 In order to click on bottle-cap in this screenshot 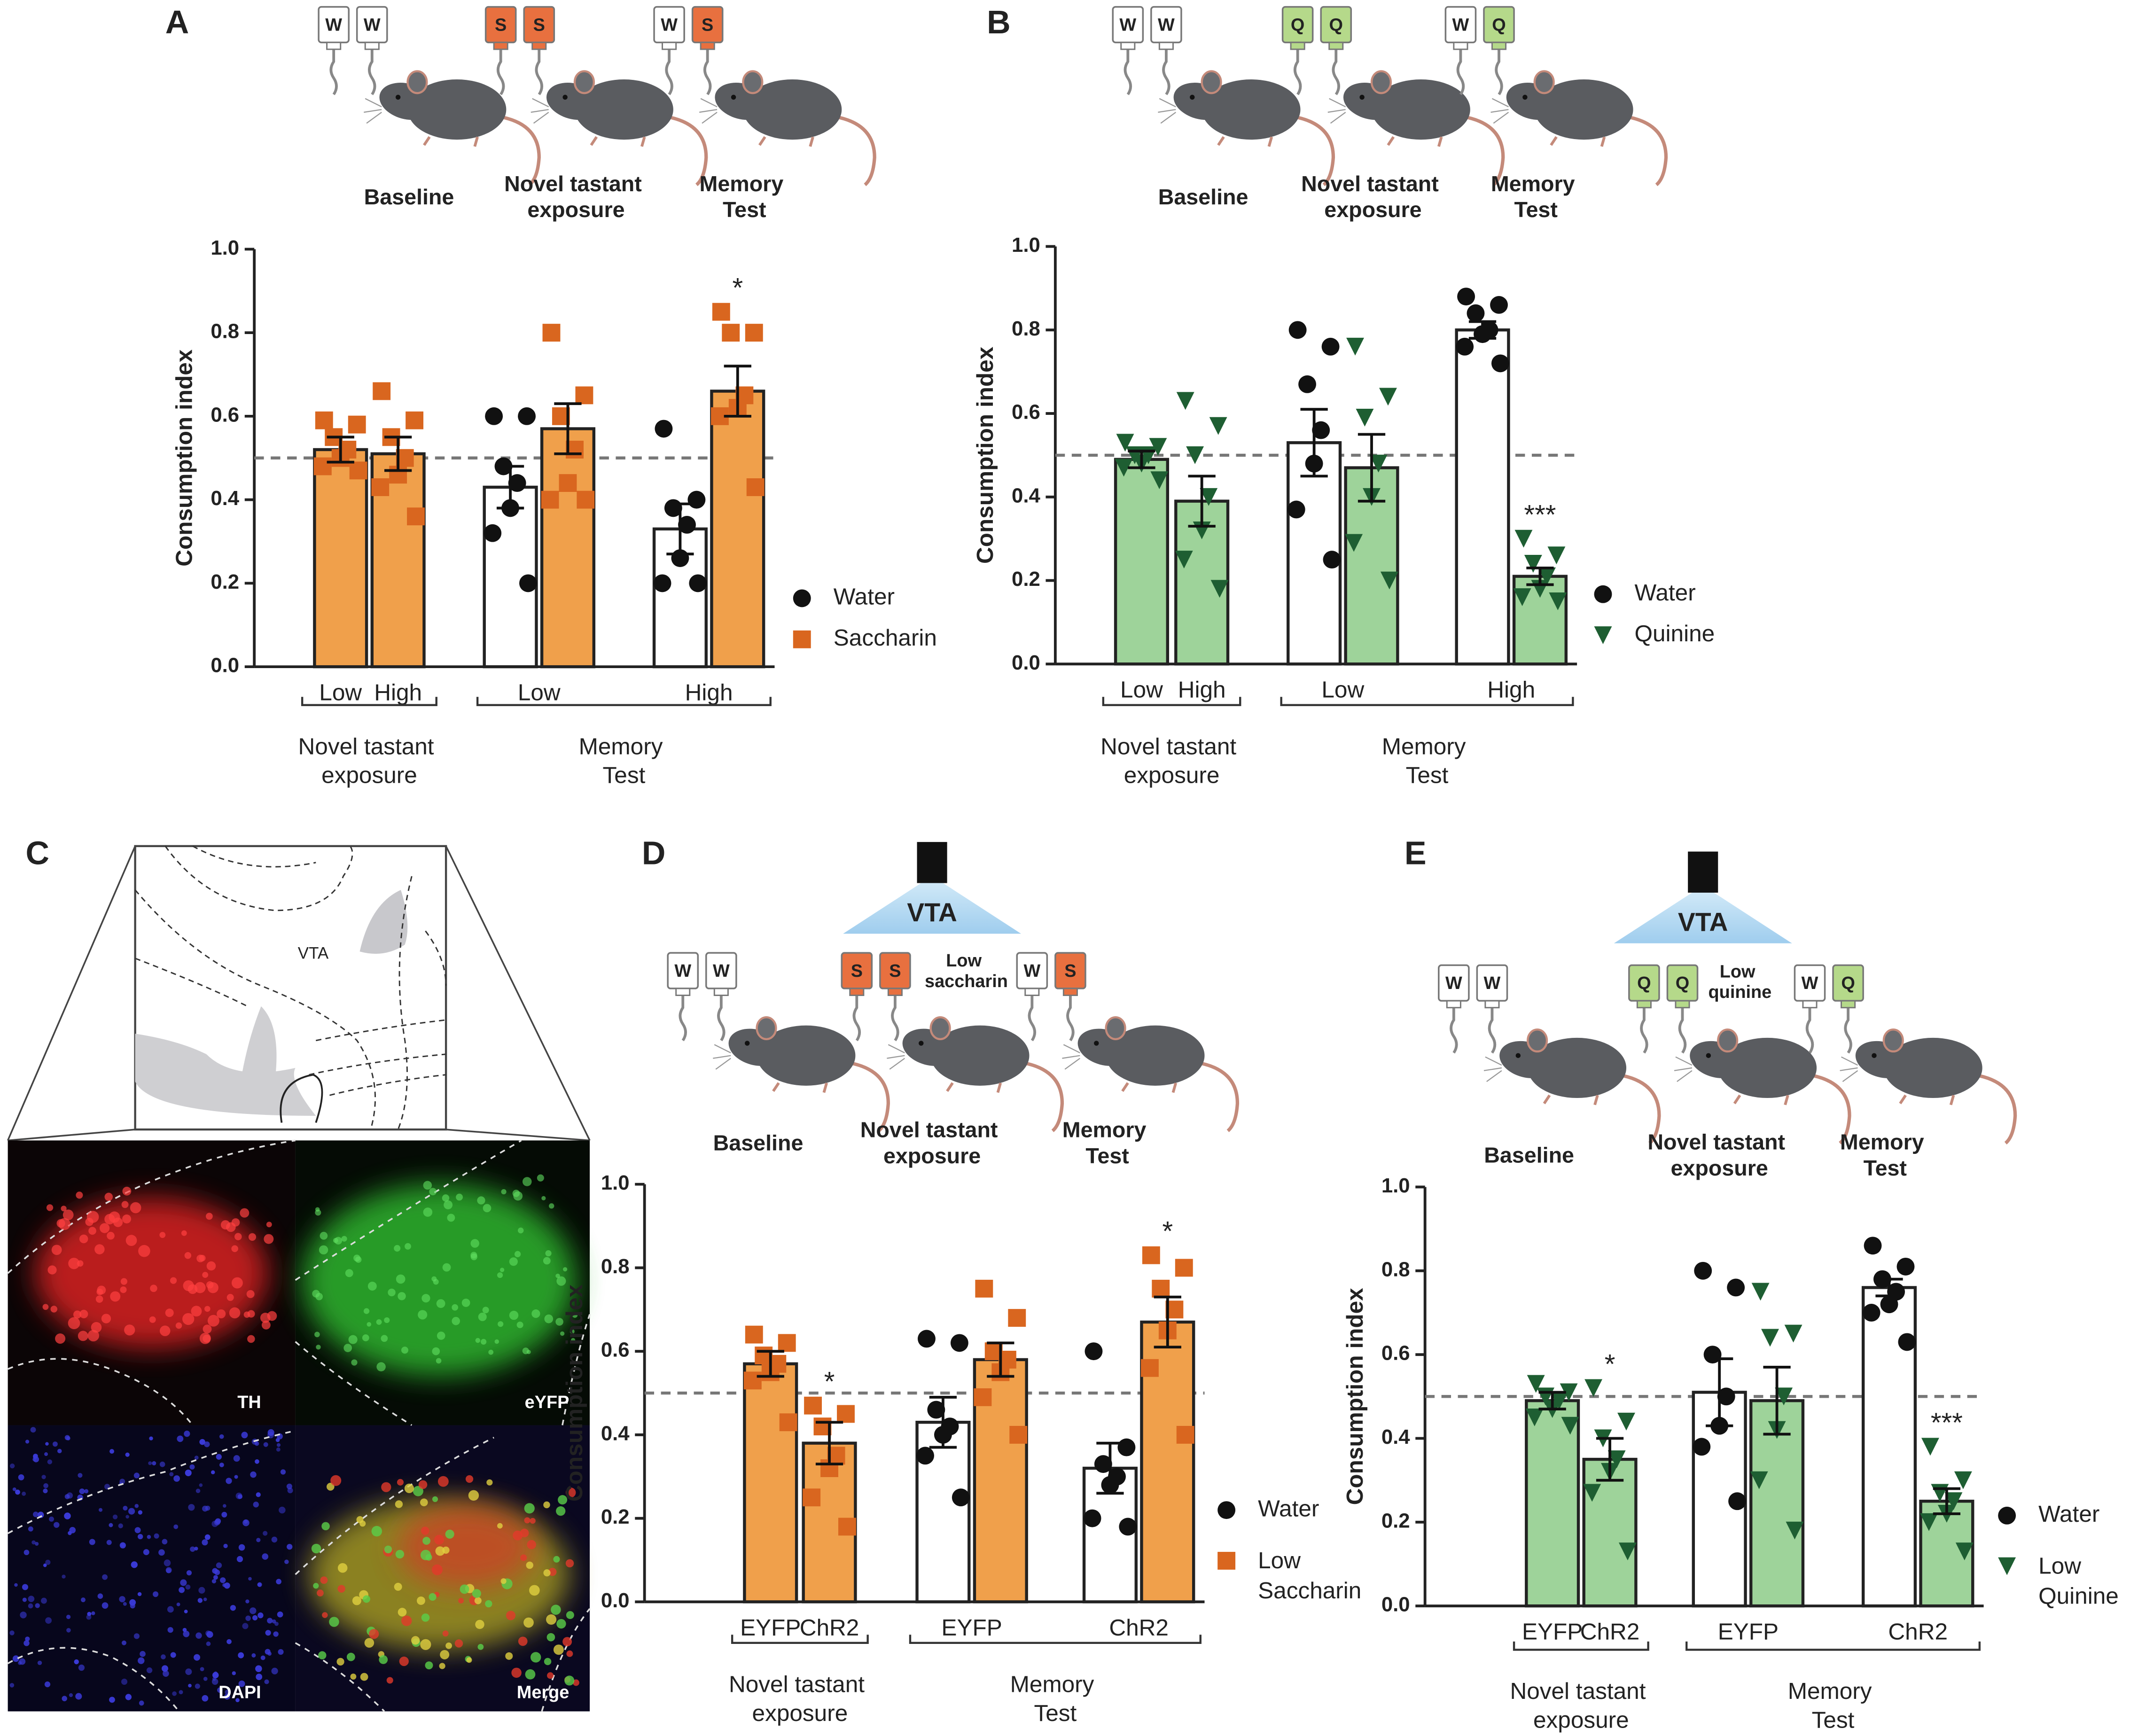, I will do `click(1336, 45)`.